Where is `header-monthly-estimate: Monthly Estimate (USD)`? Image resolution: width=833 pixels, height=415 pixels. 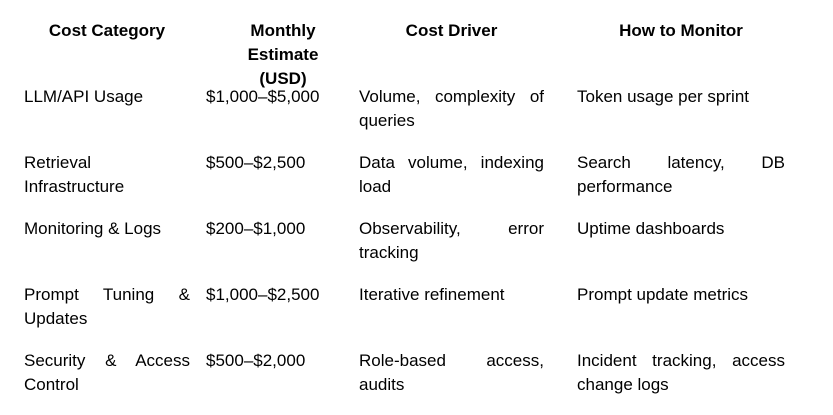 header-monthly-estimate: Monthly Estimate (USD) is located at coordinates (283, 54).